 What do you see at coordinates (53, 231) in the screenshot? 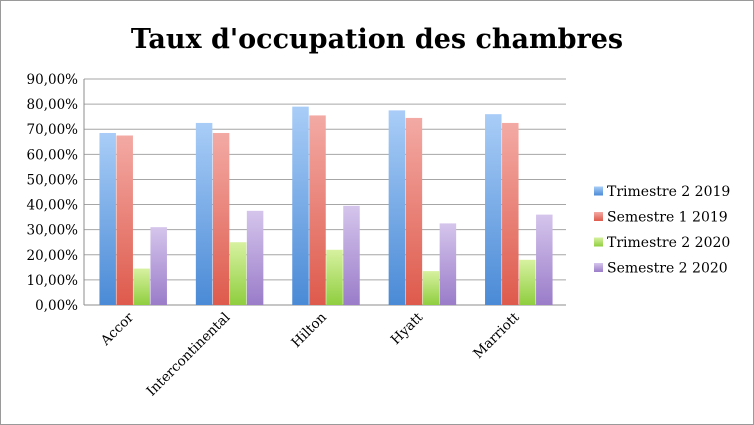
I see `y-tick-label: 30,00%` at bounding box center [53, 231].